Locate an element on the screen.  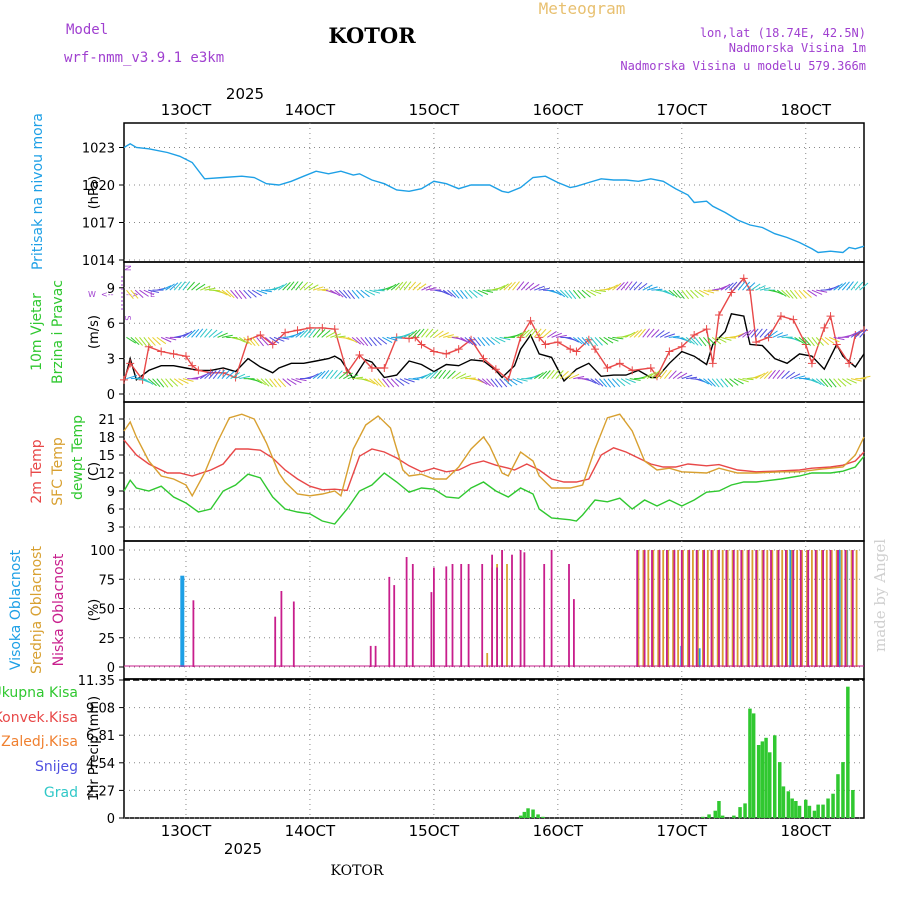
panel-title: Pritisak na nivou mora is located at coordinates (38, 191).